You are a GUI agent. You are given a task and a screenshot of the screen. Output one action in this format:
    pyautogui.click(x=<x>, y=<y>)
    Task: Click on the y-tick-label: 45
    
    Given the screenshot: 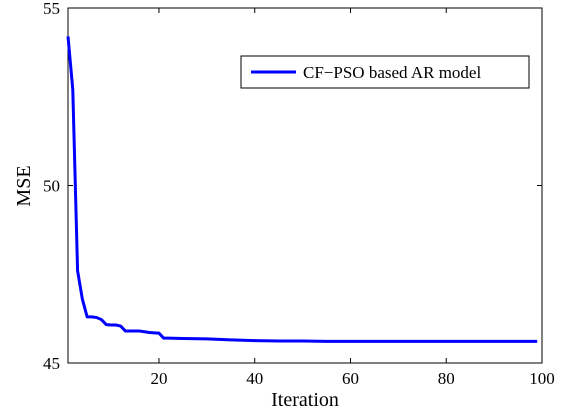 What is the action you would take?
    pyautogui.click(x=51, y=363)
    